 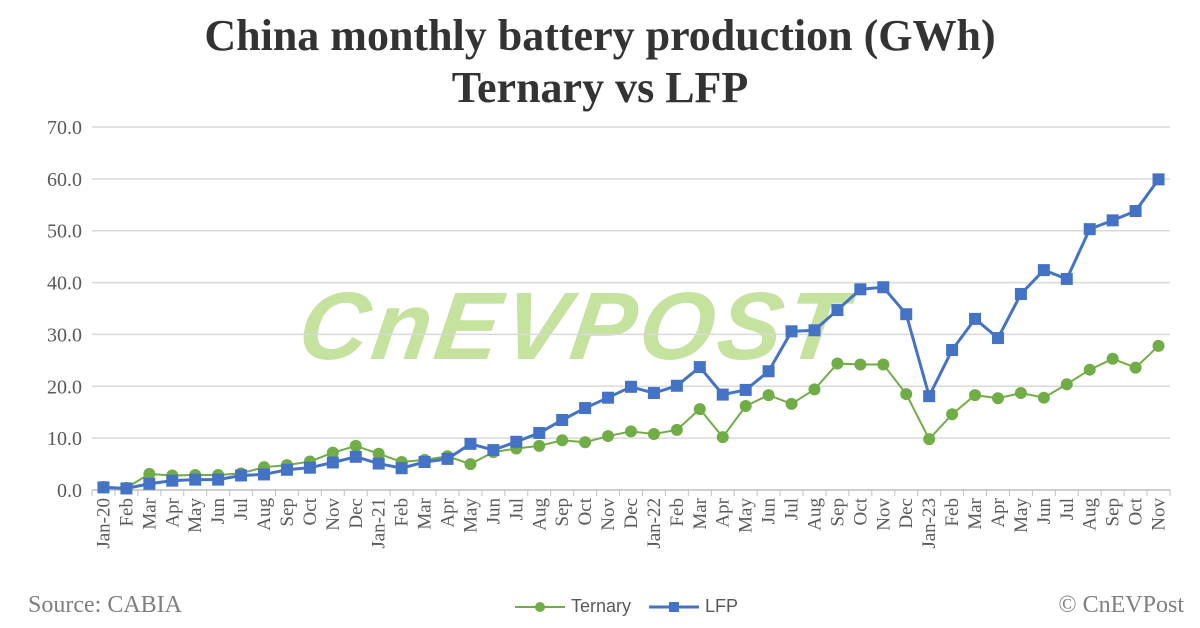 I want to click on legend-item-lfp: LFP, so click(x=693, y=606).